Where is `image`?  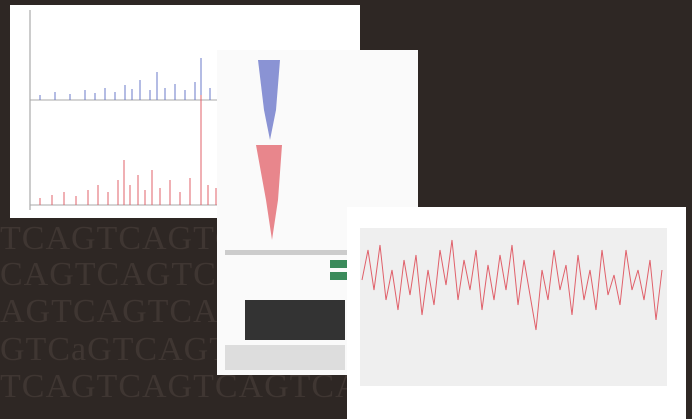 image is located at coordinates (295, 320).